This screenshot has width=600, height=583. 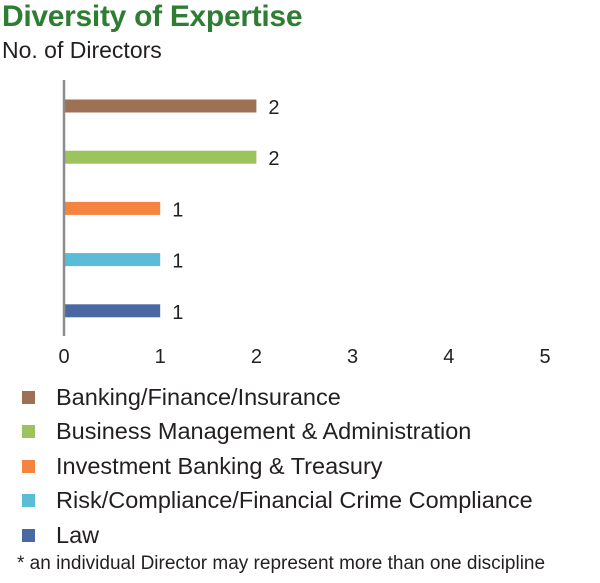 What do you see at coordinates (177, 210) in the screenshot?
I see `bar-value-label-2: 1` at bounding box center [177, 210].